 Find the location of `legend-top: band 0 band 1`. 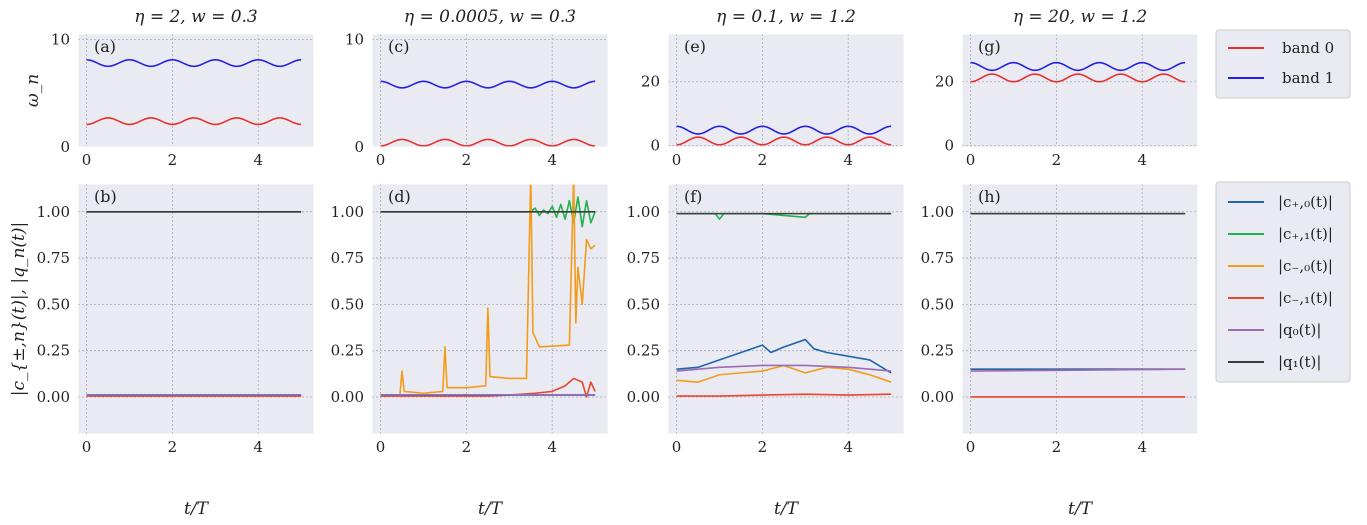

legend-top: band 0 band 1 is located at coordinates (1283, 64).